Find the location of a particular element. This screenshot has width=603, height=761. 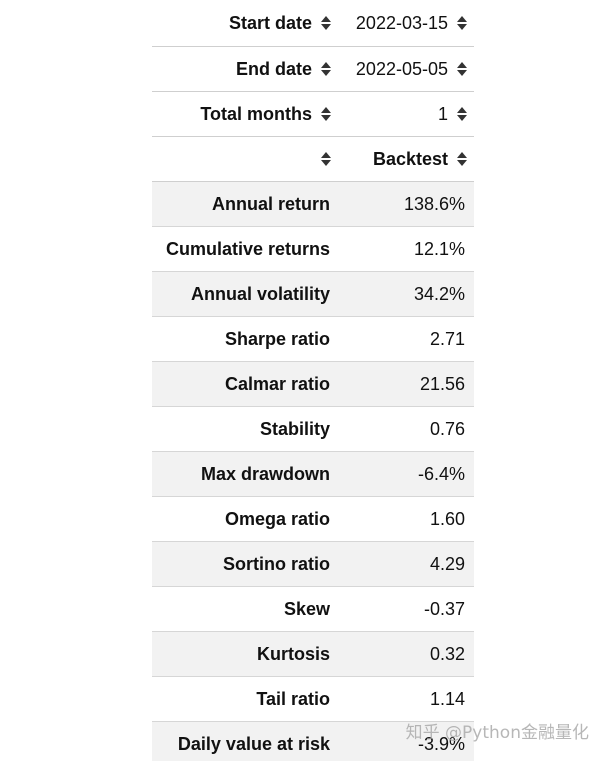

row-label: Omega ratio is located at coordinates (245, 519).